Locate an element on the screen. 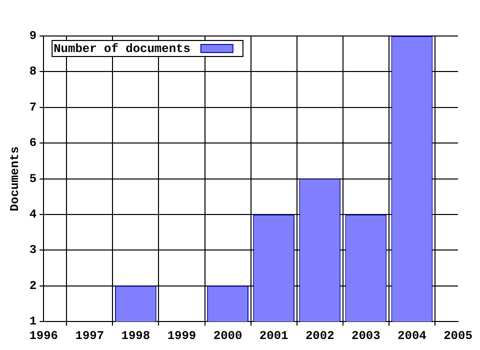 The width and height of the screenshot is (480, 350). x-tick-label: 2002 is located at coordinates (319, 335).